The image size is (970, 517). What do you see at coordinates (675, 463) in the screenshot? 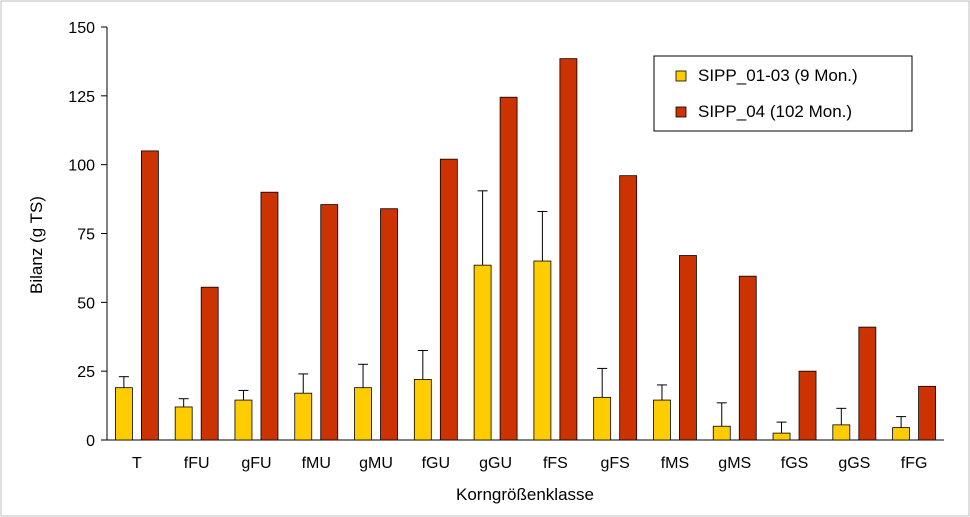
I see `x-tick-label: fMS` at bounding box center [675, 463].